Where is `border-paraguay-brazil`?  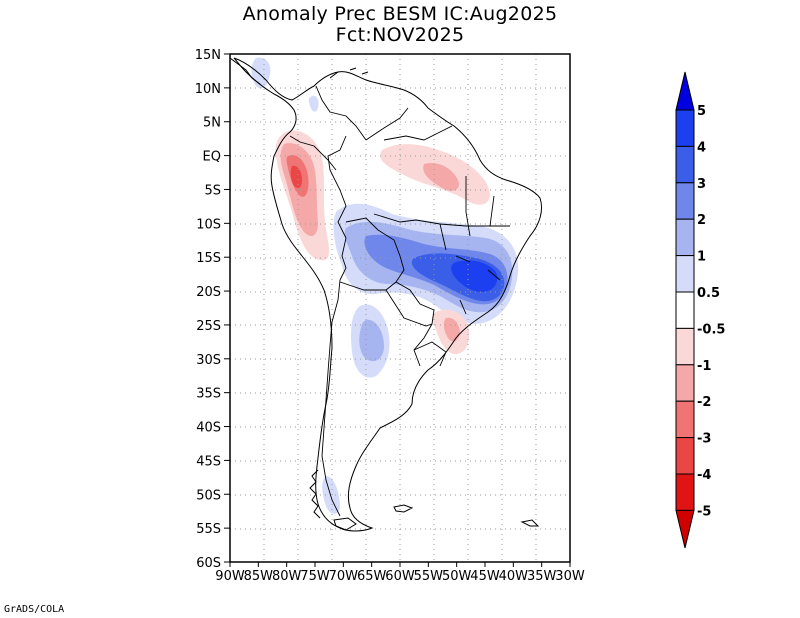
border-paraguay-brazil is located at coordinates (415, 303).